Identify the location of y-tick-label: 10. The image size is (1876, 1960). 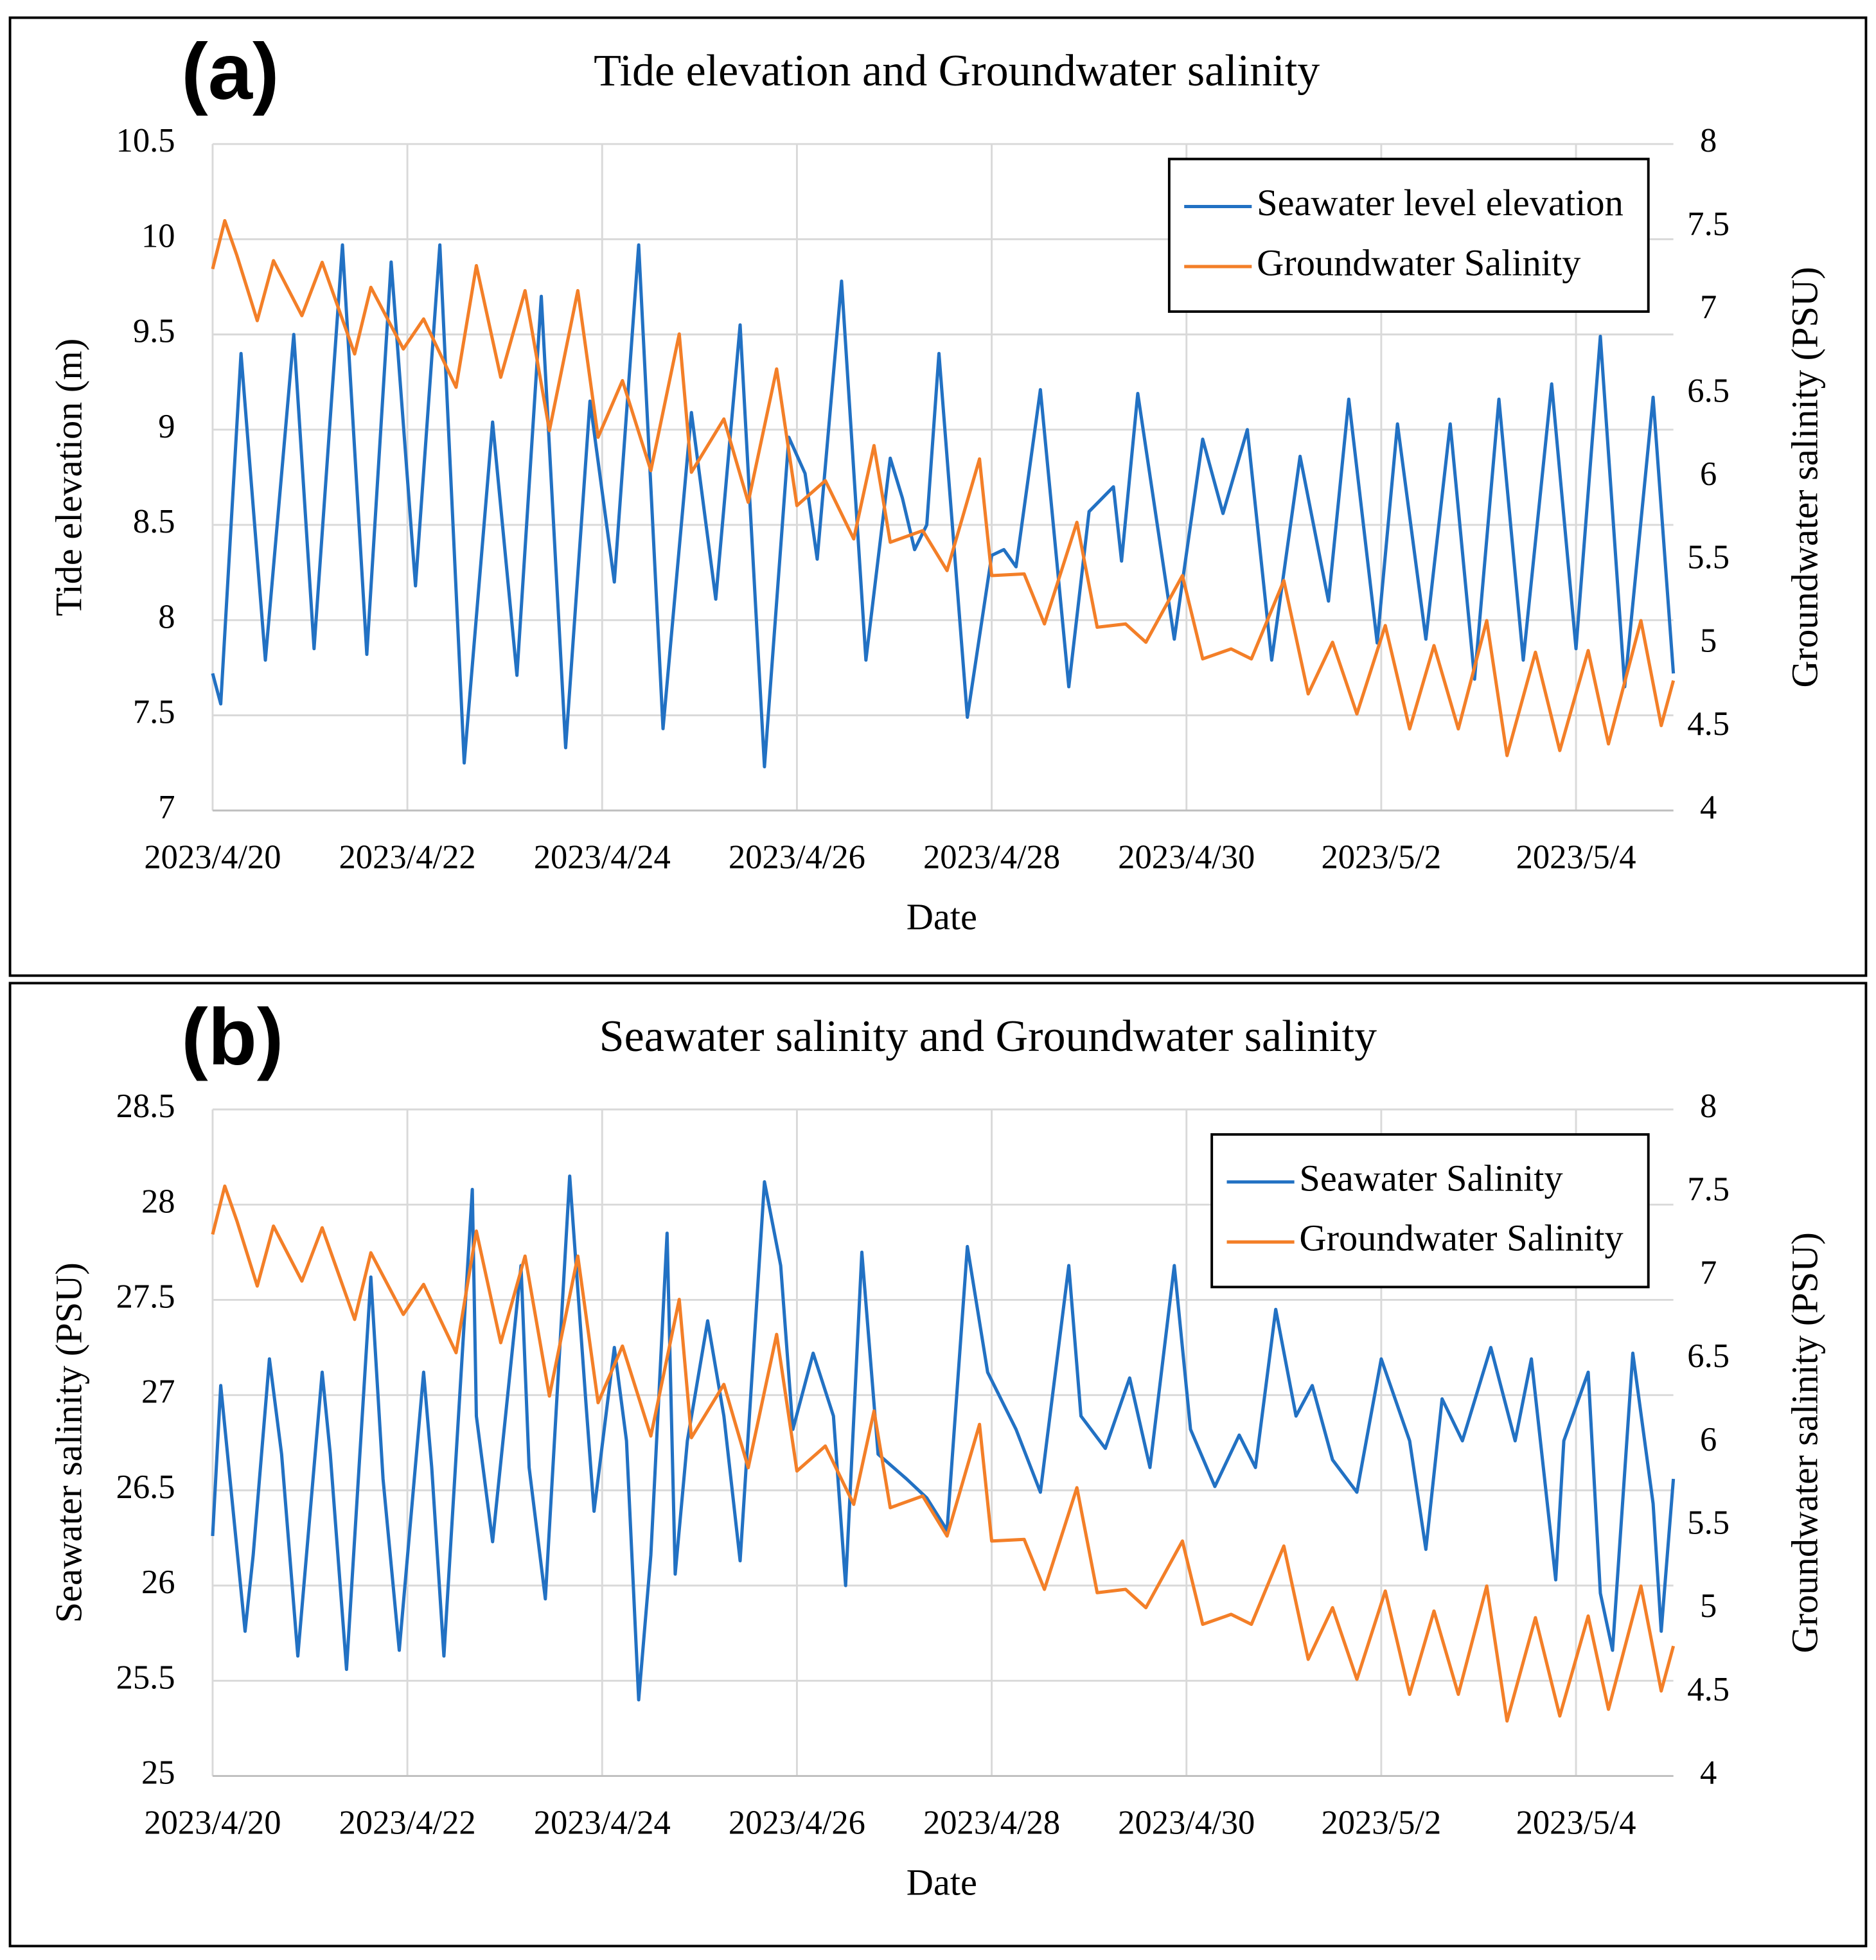
(158, 236).